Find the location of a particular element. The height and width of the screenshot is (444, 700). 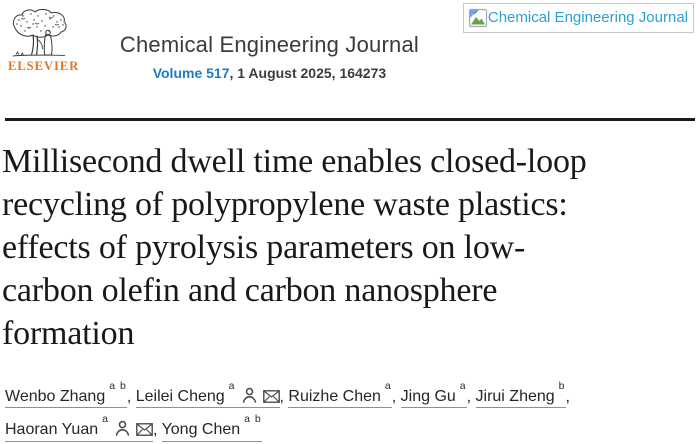

issue-date-text: , 1 August 2025, 164273 is located at coordinates (307, 73).